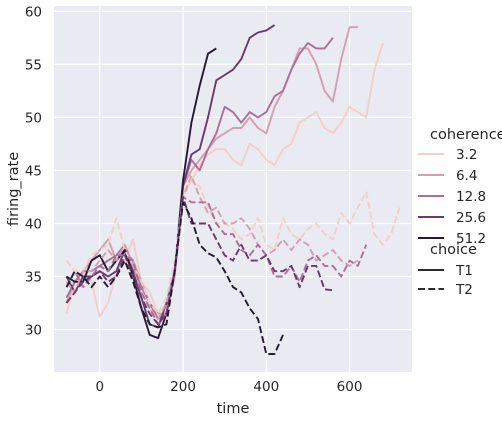 This screenshot has width=502, height=424. I want to click on x-tick-label: 600, so click(350, 387).